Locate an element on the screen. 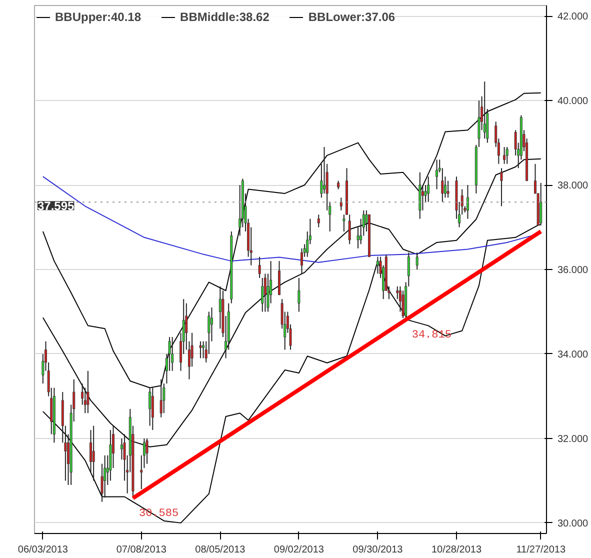  ref-line-label: 37.595 is located at coordinates (56, 206).